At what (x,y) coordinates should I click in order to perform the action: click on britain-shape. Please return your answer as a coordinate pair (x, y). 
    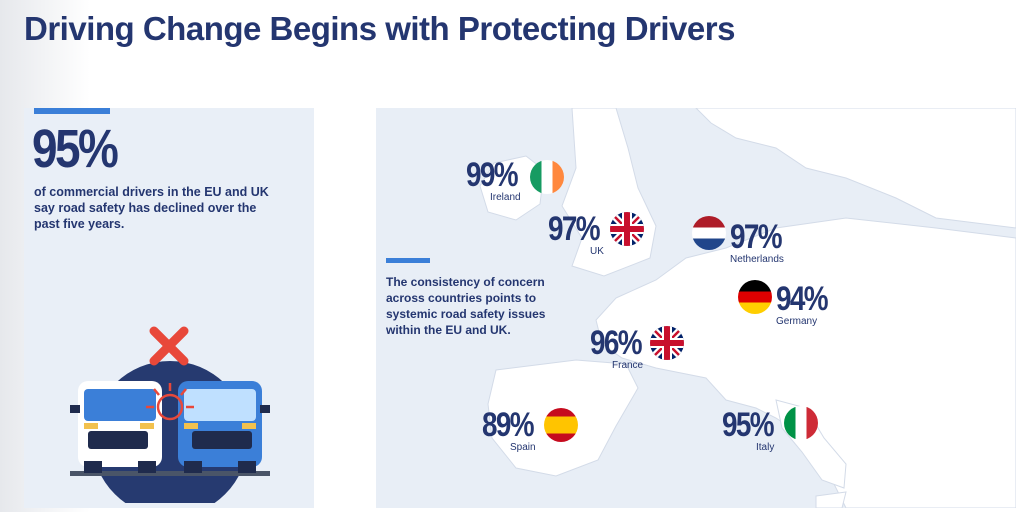
    Looking at the image, I should click on (609, 192).